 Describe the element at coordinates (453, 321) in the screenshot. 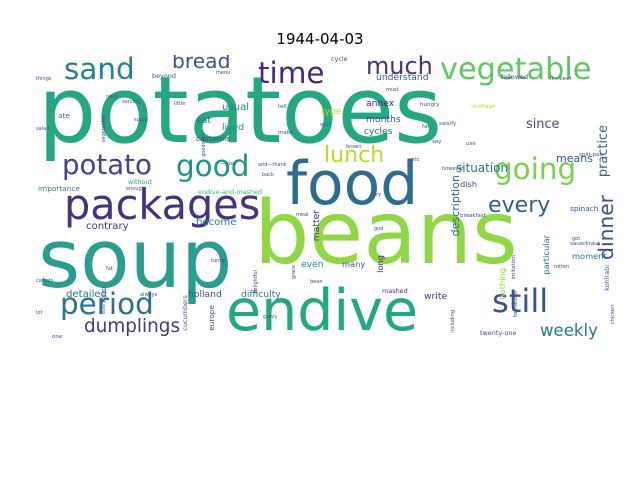

I see `word-including: including` at that location.